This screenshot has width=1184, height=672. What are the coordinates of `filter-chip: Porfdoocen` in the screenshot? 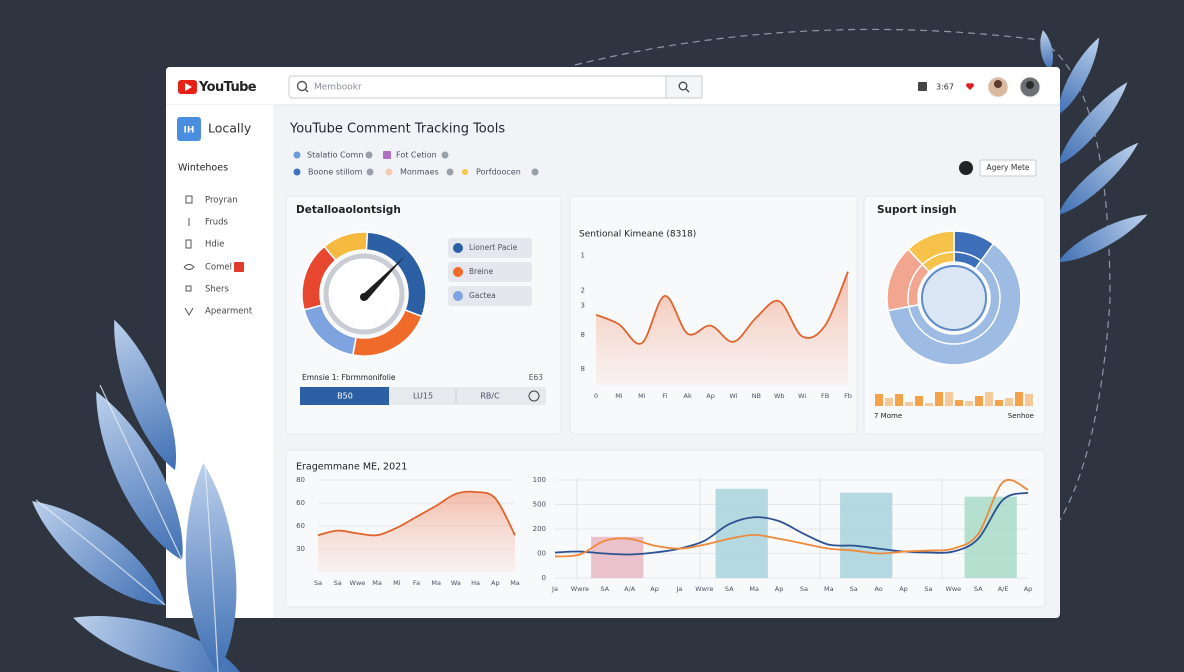 It's located at (498, 172).